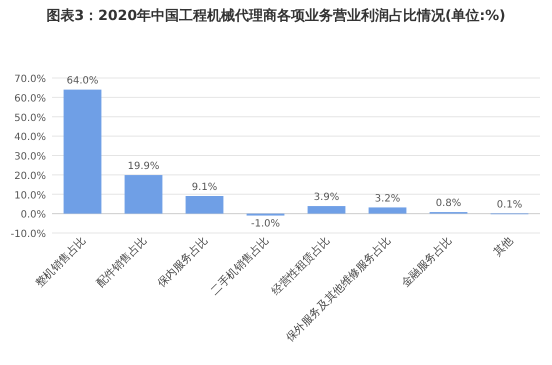  I want to click on y-tick-label: 40.0%, so click(30, 138).